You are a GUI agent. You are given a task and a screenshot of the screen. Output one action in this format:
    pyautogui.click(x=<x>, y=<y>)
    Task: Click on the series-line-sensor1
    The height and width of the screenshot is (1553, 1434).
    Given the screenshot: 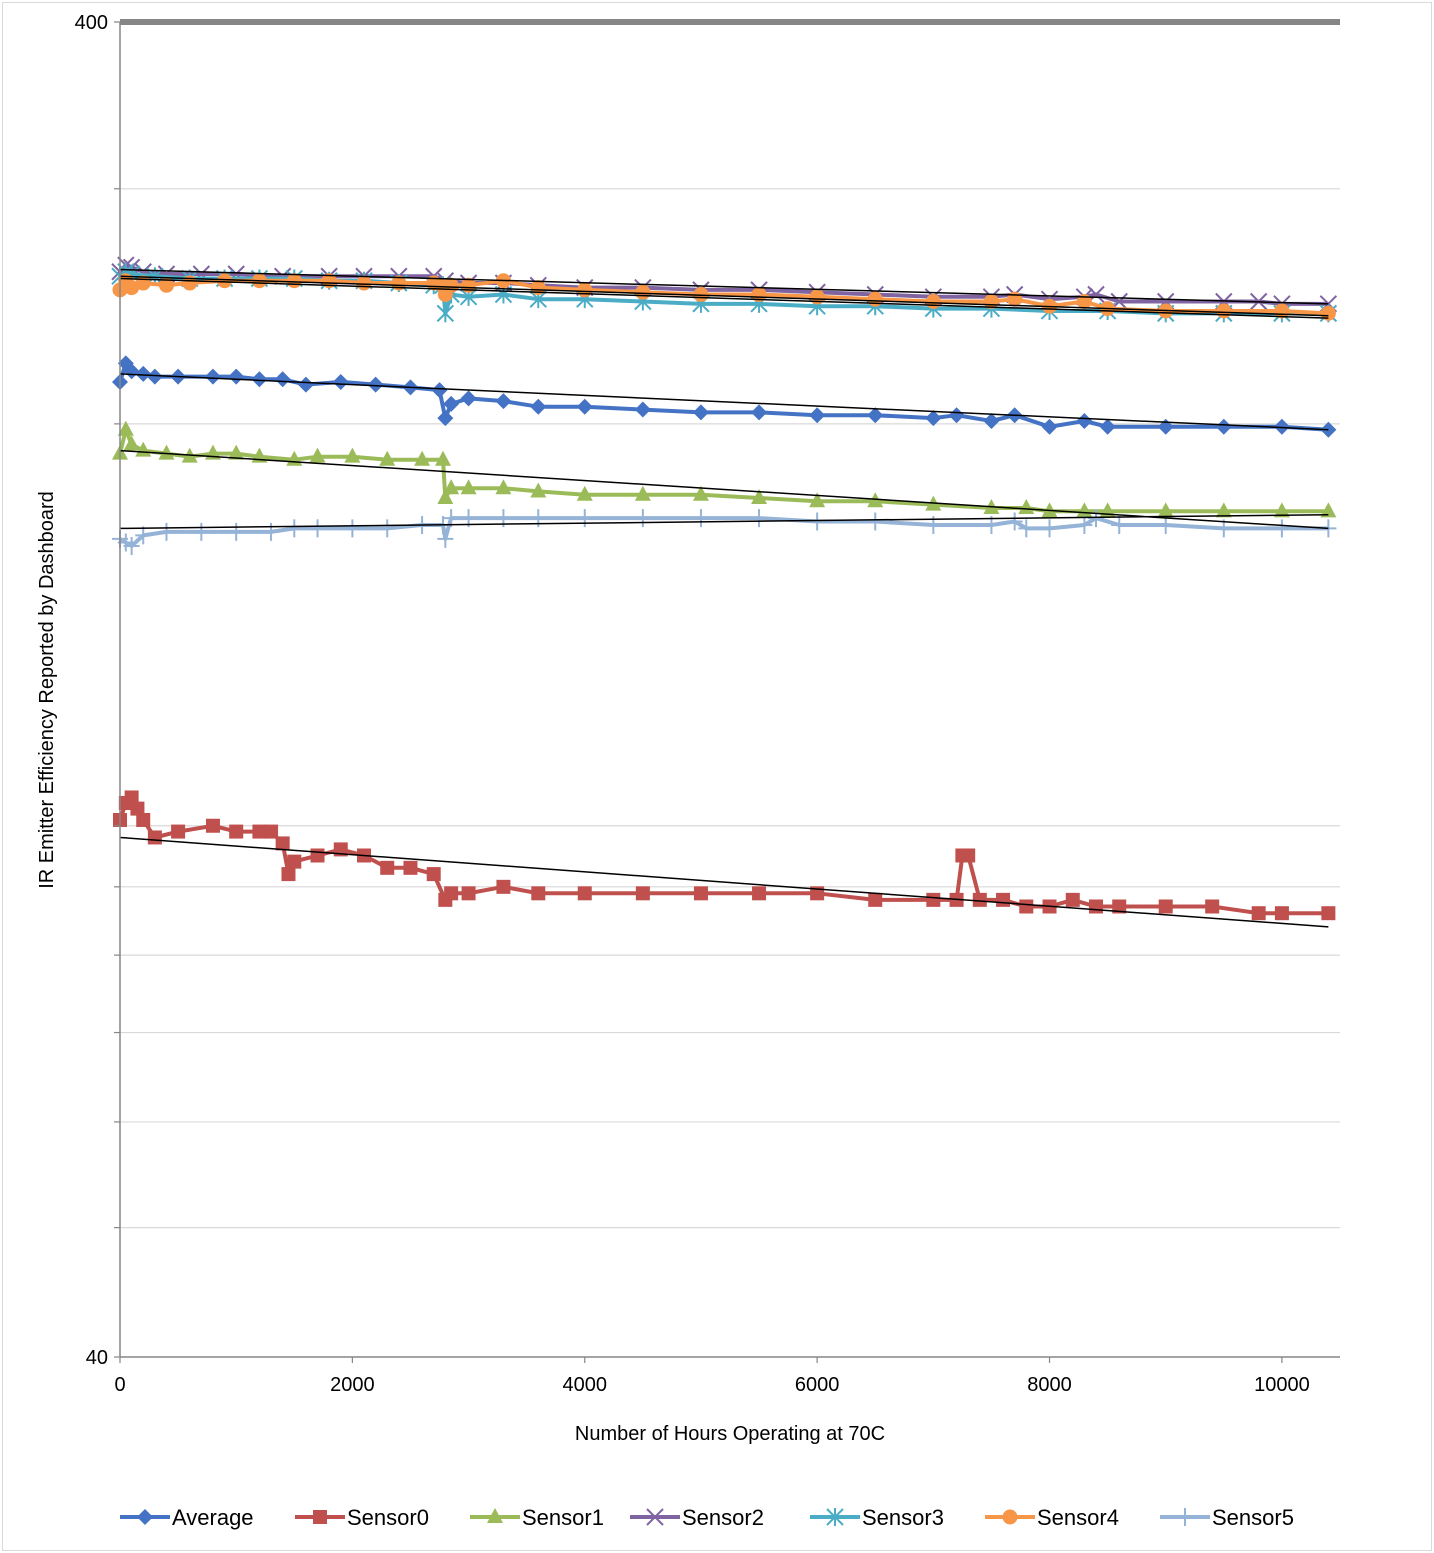 What is the action you would take?
    pyautogui.click(x=723, y=470)
    